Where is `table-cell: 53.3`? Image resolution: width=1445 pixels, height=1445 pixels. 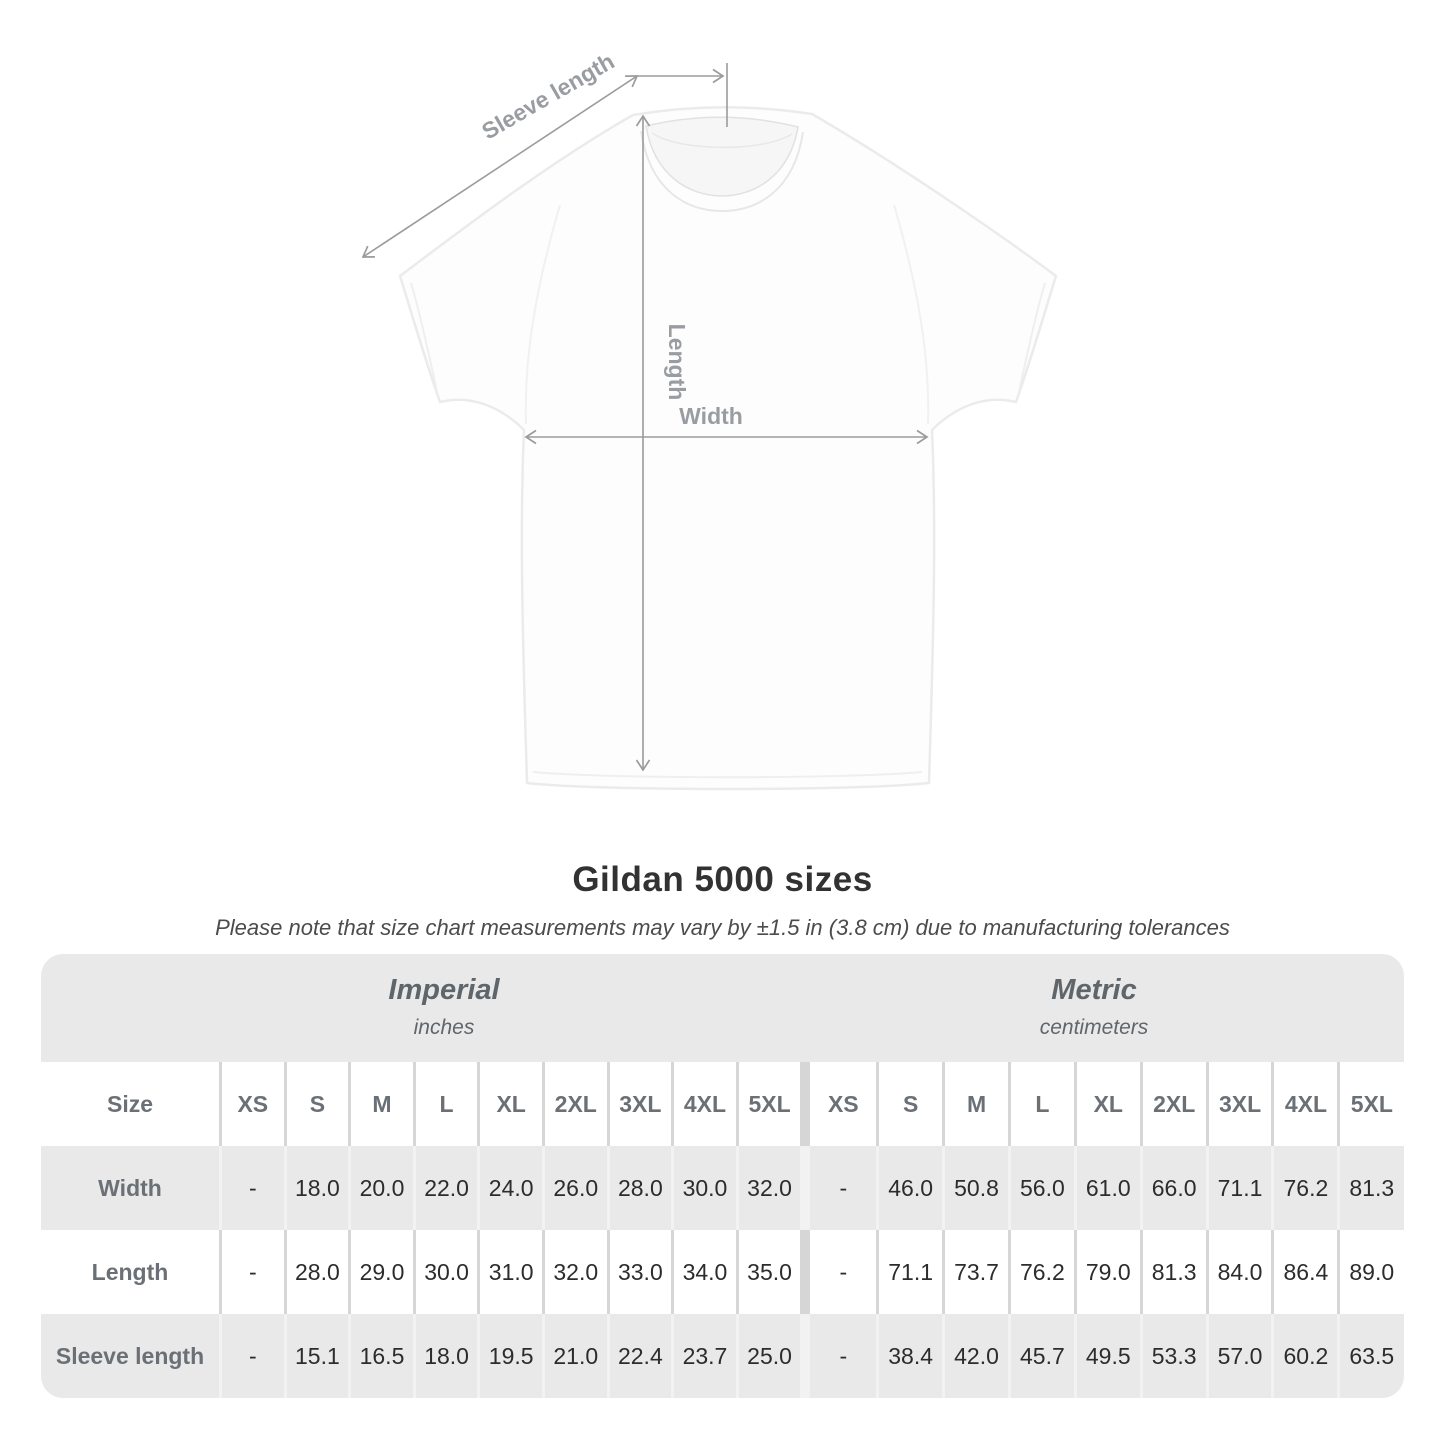
table-cell: 53.3 is located at coordinates (1172, 1356).